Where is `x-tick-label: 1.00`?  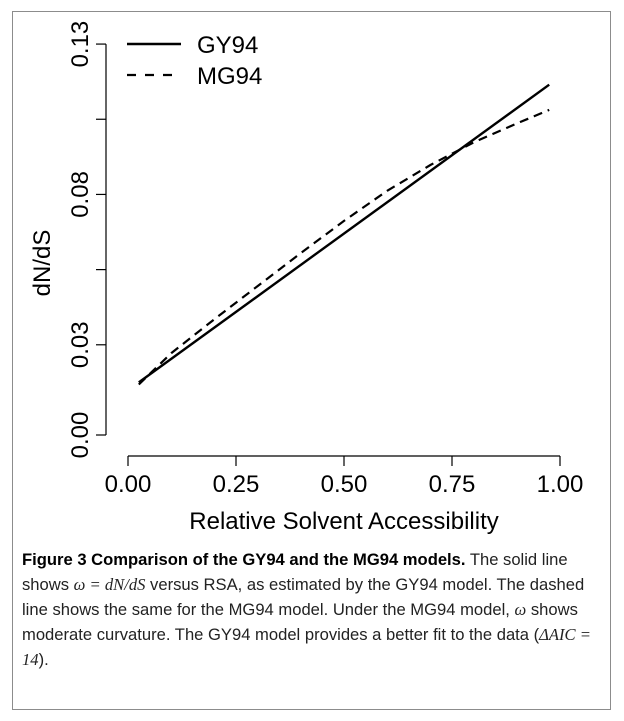
x-tick-label: 1.00 is located at coordinates (560, 484).